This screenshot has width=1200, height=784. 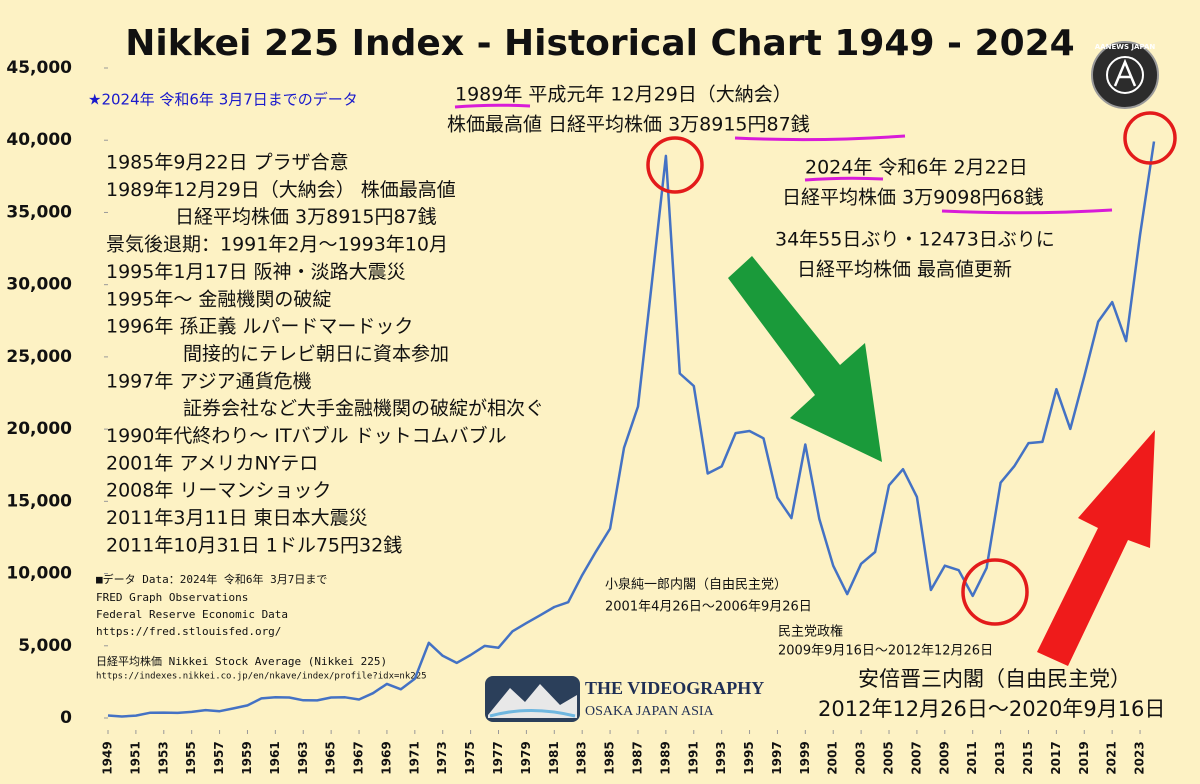 What do you see at coordinates (498, 757) in the screenshot?
I see `x-tick-label: 1977` at bounding box center [498, 757].